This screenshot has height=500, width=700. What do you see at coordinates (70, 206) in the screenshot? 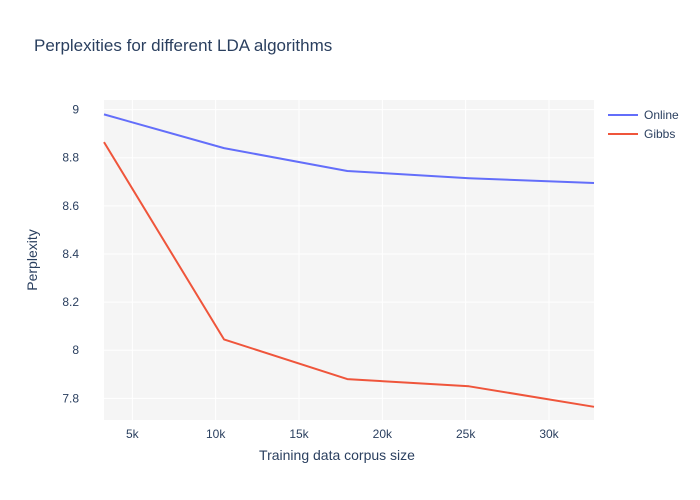
I see `y-tick-label: 8.6` at bounding box center [70, 206].